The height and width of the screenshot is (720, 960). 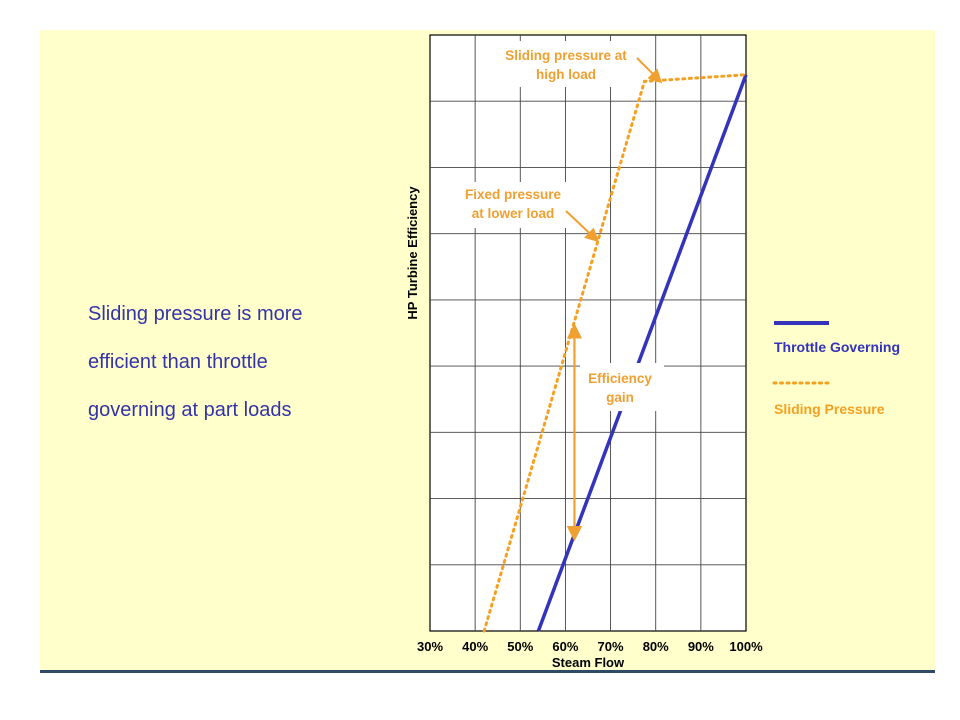 What do you see at coordinates (487, 671) in the screenshot?
I see `slide-bottom-rule` at bounding box center [487, 671].